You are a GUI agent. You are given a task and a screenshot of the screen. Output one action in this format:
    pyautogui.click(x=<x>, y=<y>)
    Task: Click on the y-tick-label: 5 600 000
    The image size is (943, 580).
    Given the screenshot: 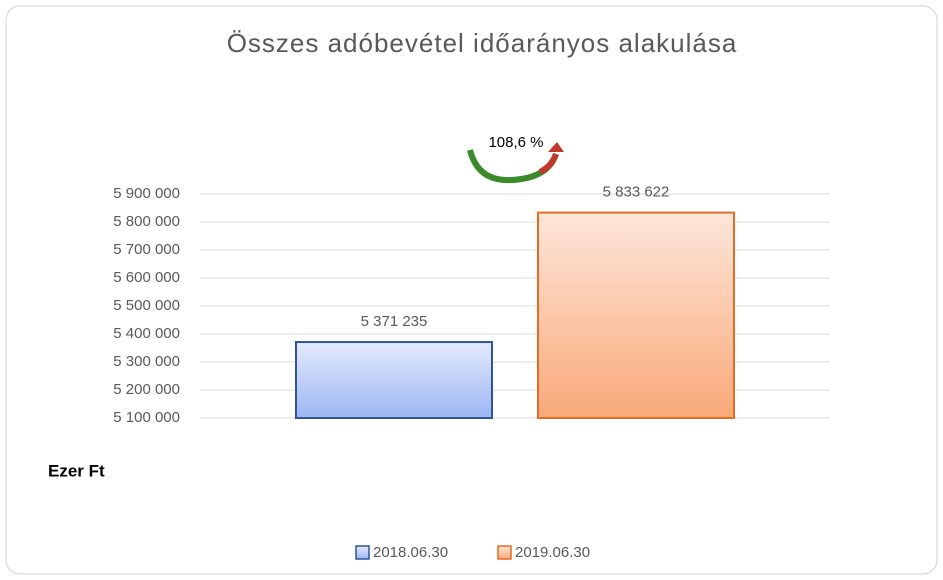 What is the action you would take?
    pyautogui.click(x=146, y=277)
    